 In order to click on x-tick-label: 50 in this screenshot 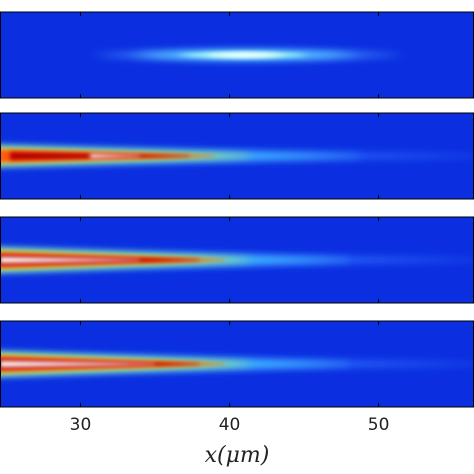, I will do `click(379, 425)`.